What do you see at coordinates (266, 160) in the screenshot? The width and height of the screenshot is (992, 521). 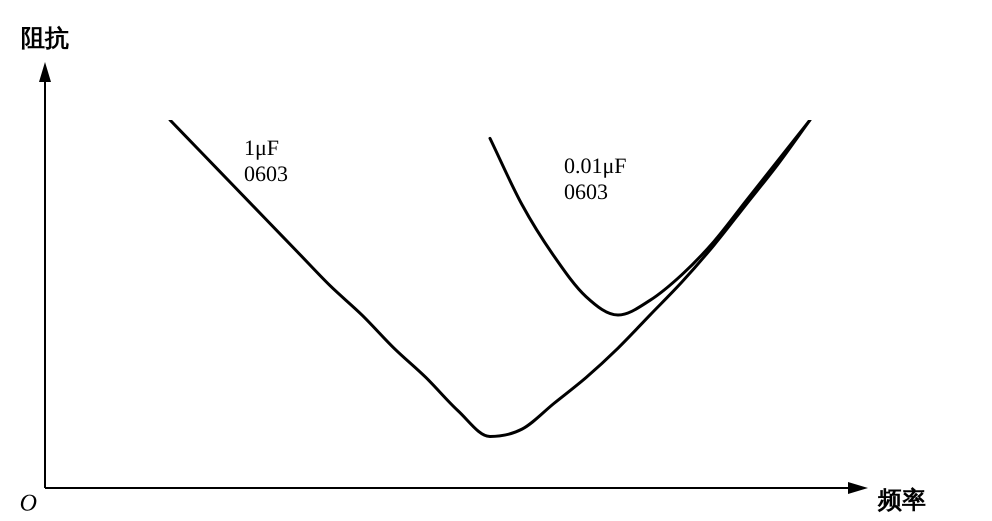 I see `series-label: 1μF 0603` at bounding box center [266, 160].